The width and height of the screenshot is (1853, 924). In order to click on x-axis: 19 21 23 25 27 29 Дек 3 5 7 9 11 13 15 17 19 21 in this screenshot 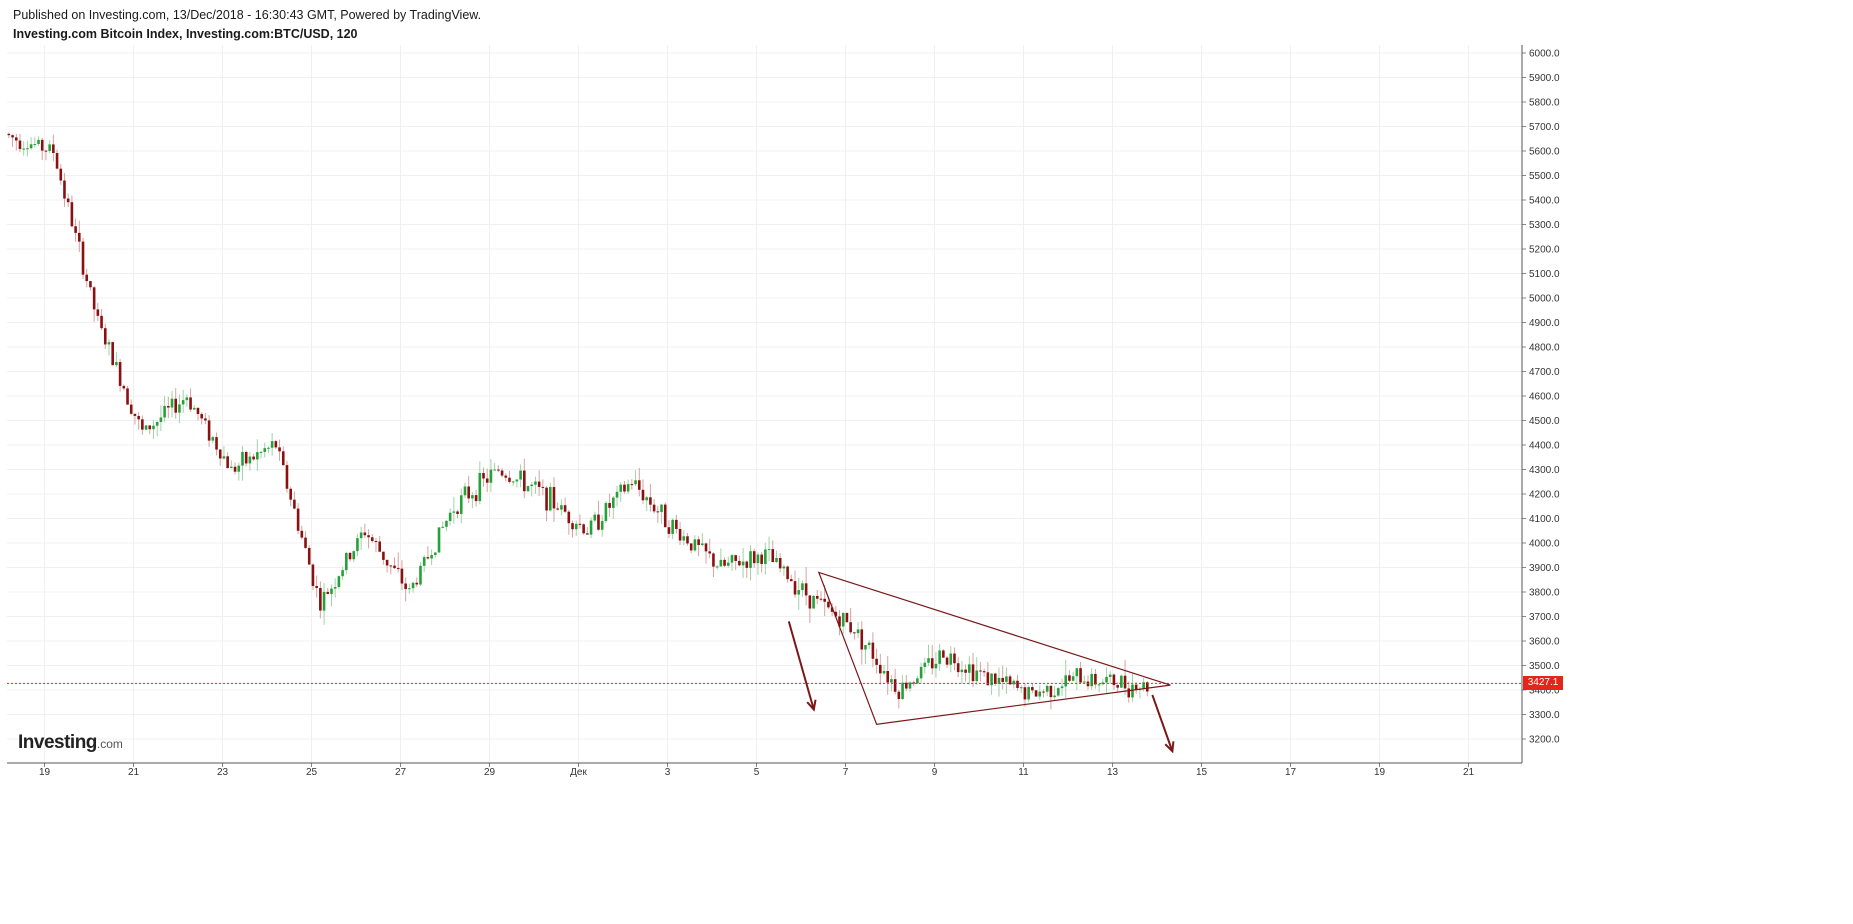, I will do `click(764, 770)`.